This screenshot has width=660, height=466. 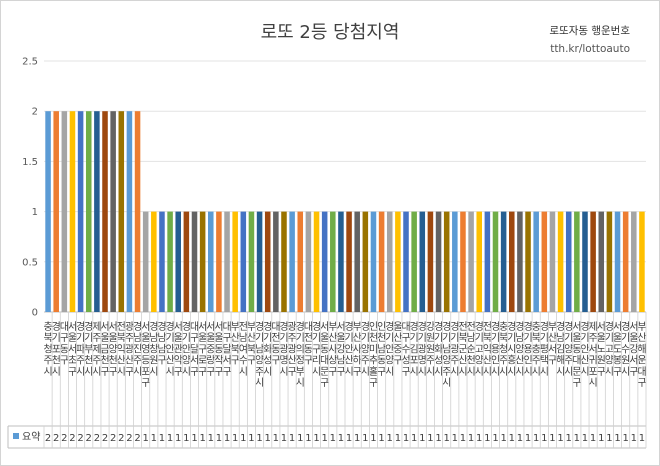 I want to click on y-tick-label: 1, so click(x=35, y=212).